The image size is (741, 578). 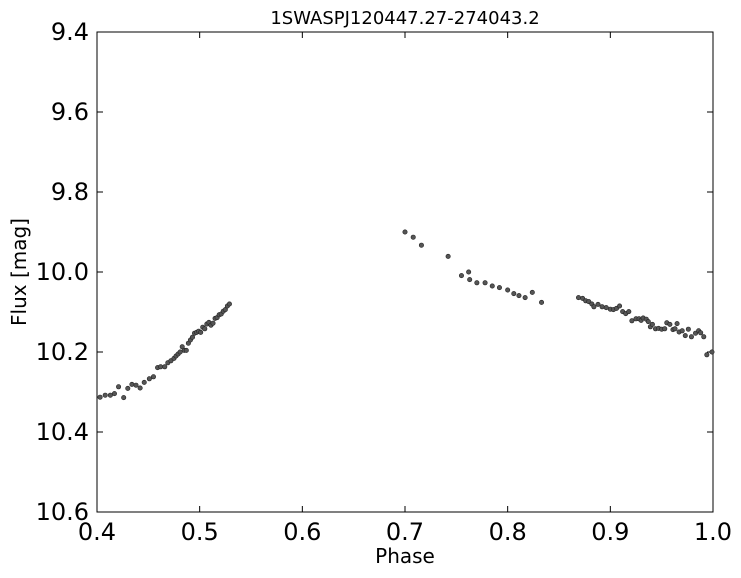 I want to click on y-axis-label: Flux [mag], so click(x=19, y=272).